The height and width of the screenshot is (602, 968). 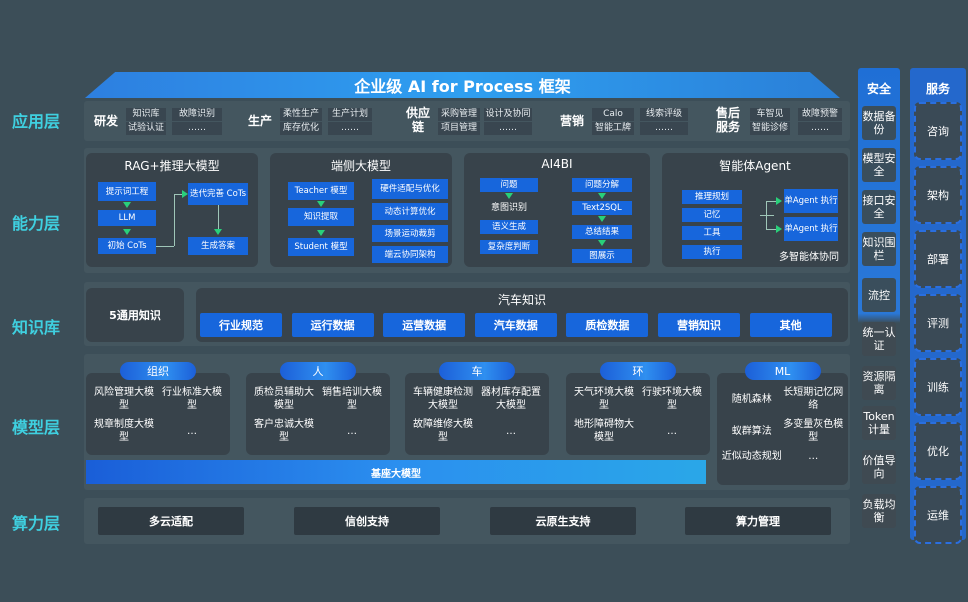 I want to click on app-item: 采购管理, so click(x=459, y=114).